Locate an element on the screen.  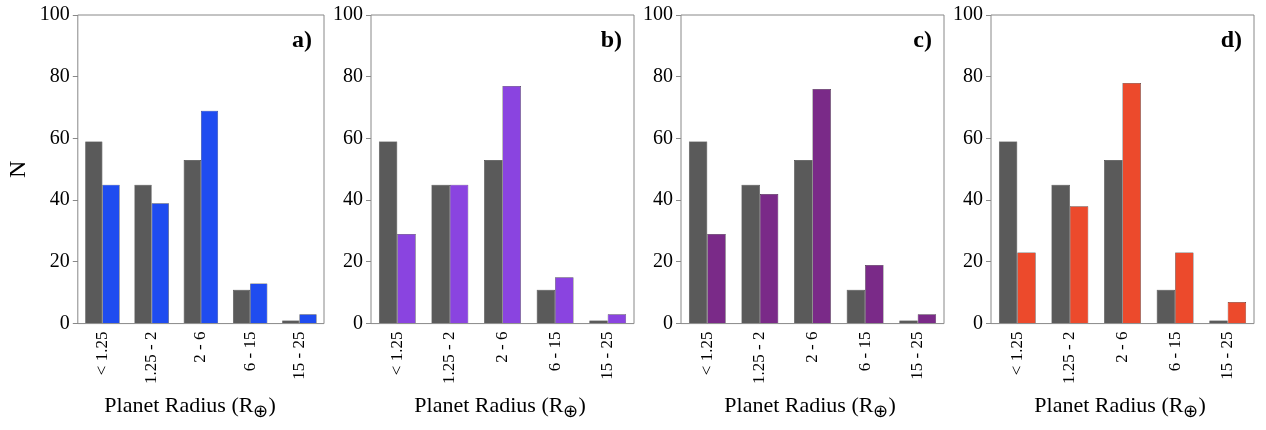
y-axis-title: N is located at coordinates (16, 169).